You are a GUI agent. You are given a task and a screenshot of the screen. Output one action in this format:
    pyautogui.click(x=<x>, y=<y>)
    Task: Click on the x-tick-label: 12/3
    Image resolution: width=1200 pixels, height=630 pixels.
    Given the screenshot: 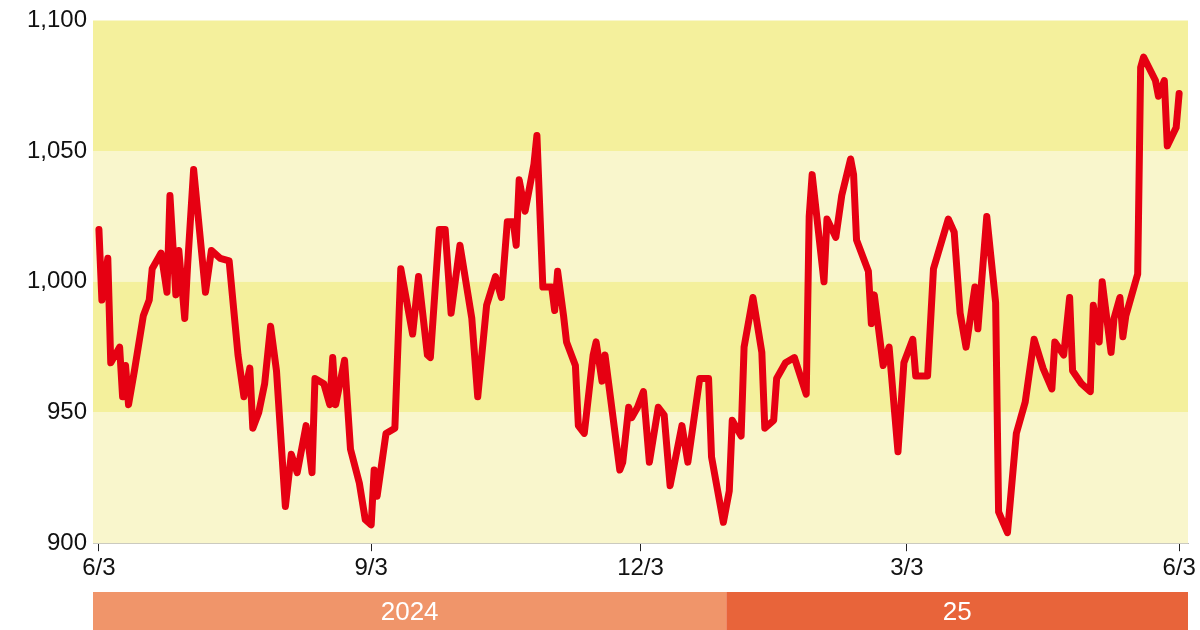 What is the action you would take?
    pyautogui.click(x=640, y=567)
    